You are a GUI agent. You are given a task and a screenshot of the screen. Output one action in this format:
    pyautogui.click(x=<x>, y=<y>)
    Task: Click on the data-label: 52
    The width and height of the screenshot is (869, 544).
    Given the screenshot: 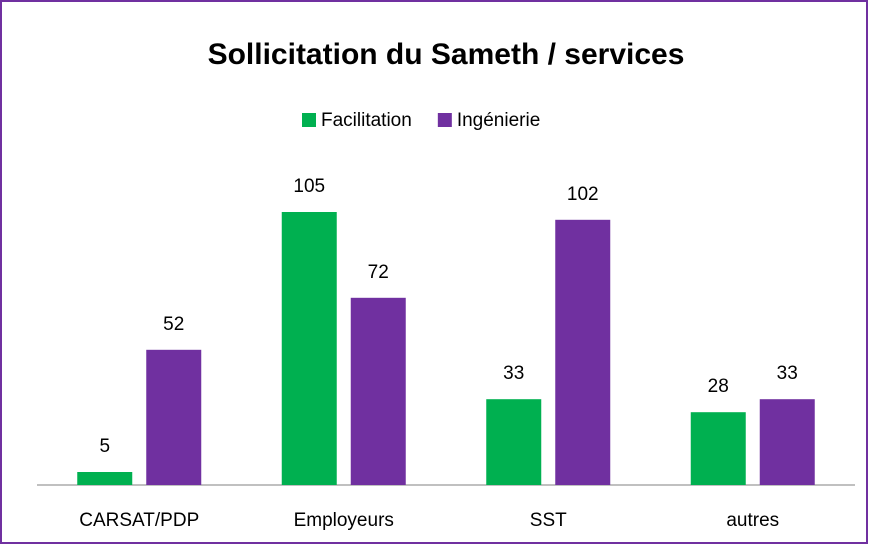 What is the action you would take?
    pyautogui.click(x=173, y=324)
    